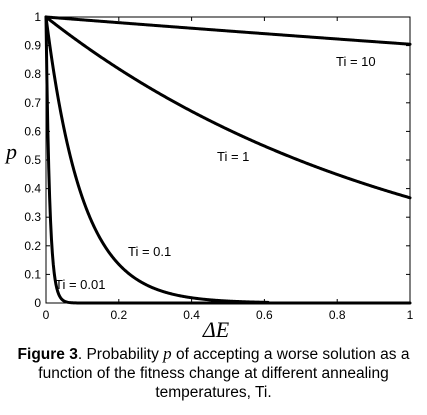 The height and width of the screenshot is (415, 427). I want to click on label-ti-1: Ti = 1, so click(233, 156).